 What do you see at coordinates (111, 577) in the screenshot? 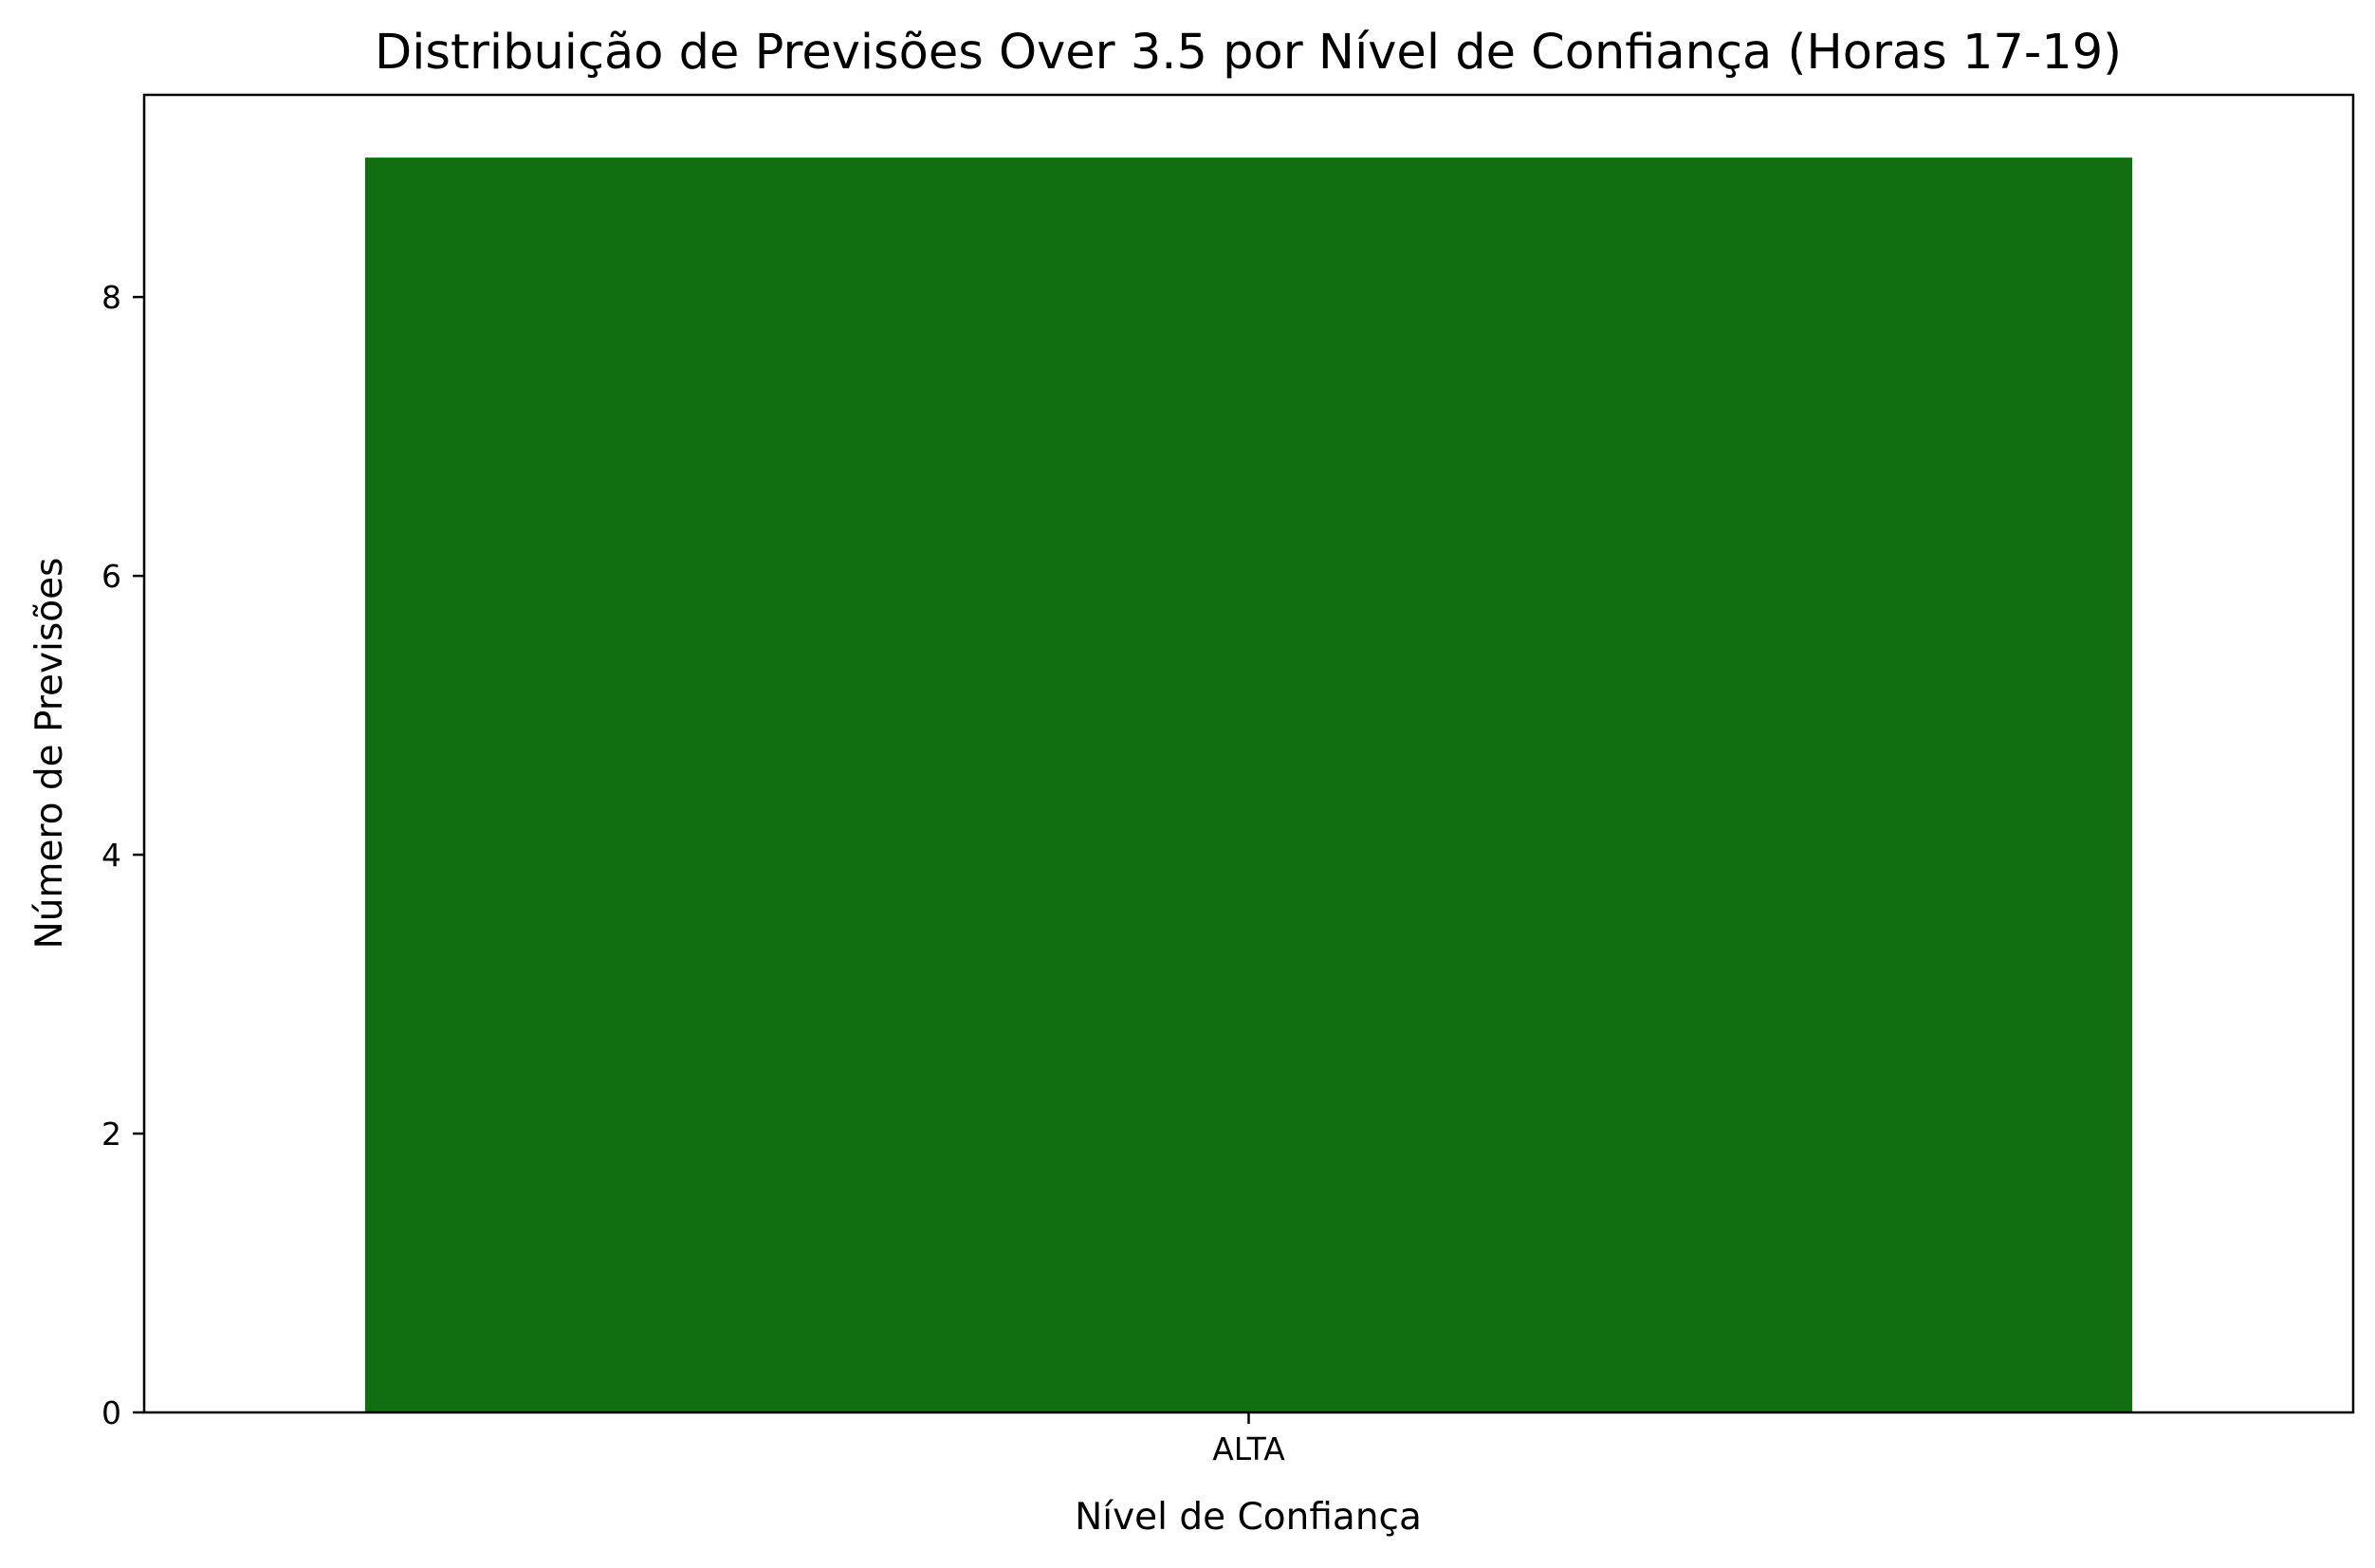
I see `y-tick-label: 6` at bounding box center [111, 577].